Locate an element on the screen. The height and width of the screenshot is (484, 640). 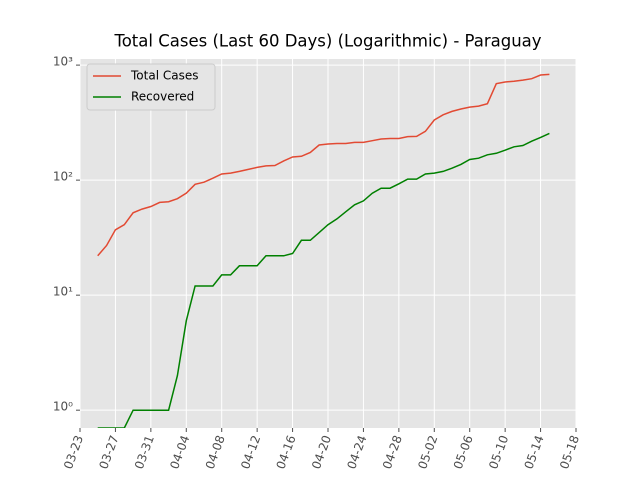
x-tick-label: 05-14 is located at coordinates (534, 452).